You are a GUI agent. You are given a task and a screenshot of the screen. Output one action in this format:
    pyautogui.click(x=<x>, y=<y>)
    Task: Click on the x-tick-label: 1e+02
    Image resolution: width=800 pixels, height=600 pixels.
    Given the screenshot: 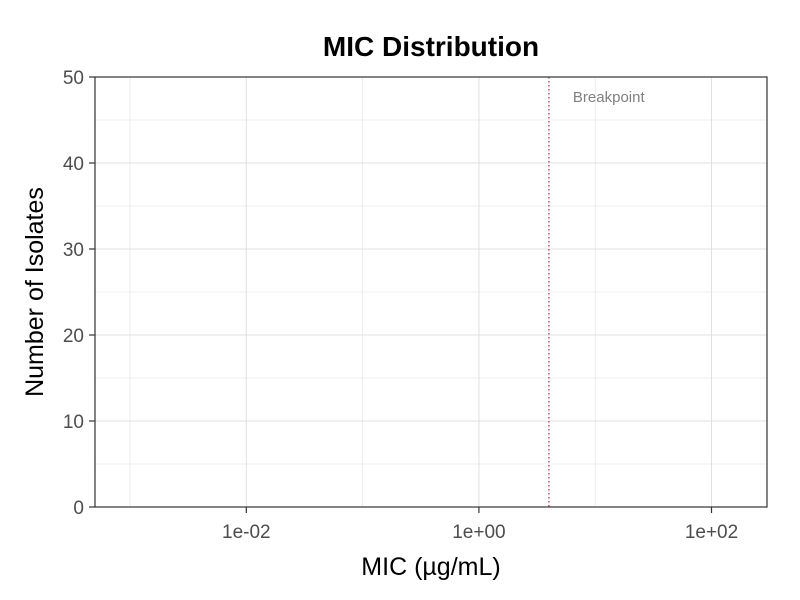 What is the action you would take?
    pyautogui.click(x=711, y=532)
    